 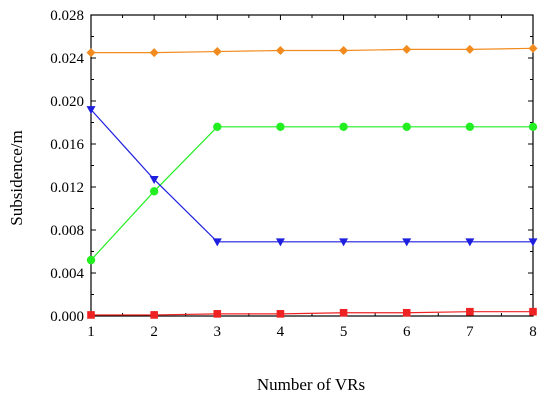 What do you see at coordinates (67, 231) in the screenshot?
I see `y-tick-label: 0.008` at bounding box center [67, 231].